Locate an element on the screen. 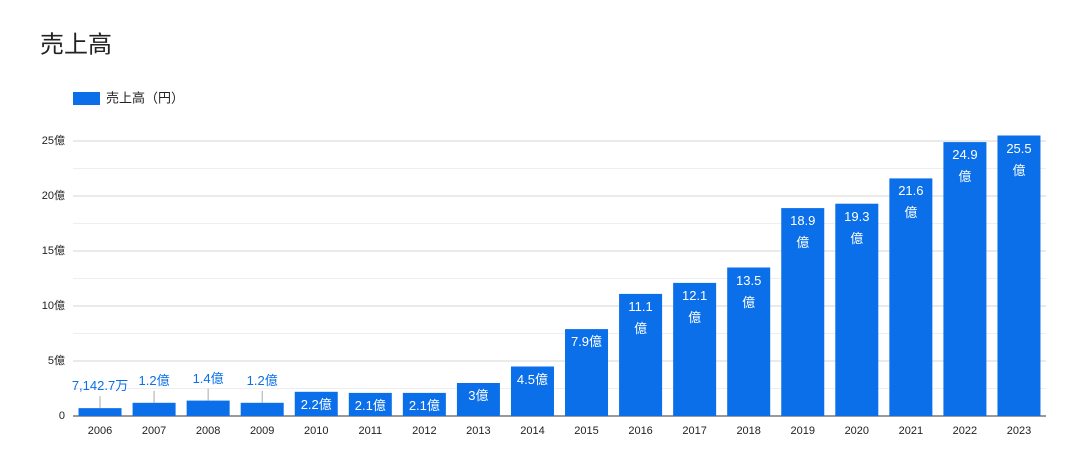 Image resolution: width=1078 pixels, height=468 pixels. x-tick-label: 2018 is located at coordinates (748, 431).